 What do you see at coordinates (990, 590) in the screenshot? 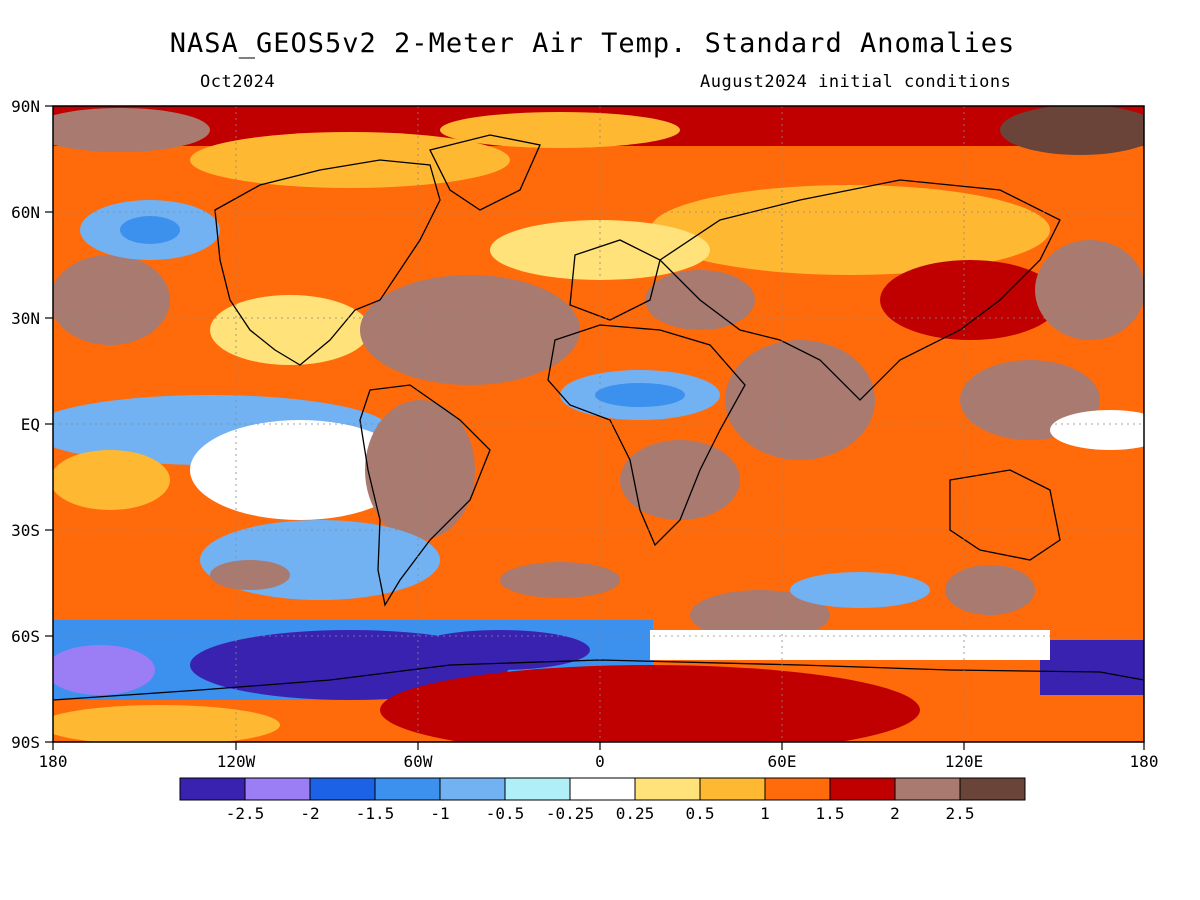
I see `south-of-australia-brown` at bounding box center [990, 590].